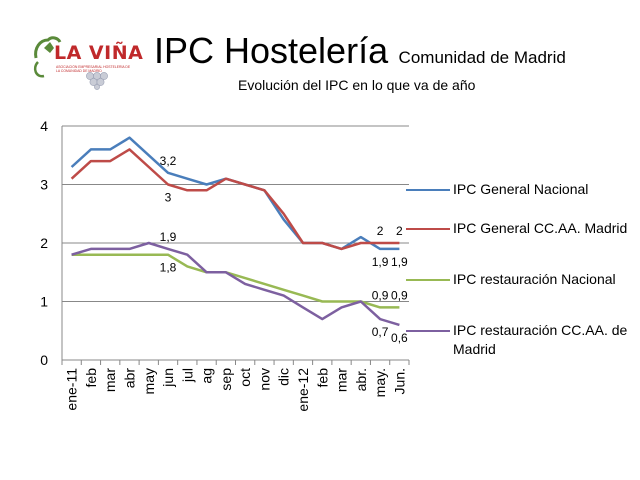  Describe the element at coordinates (149, 381) in the screenshot. I see `x-tick-label: may` at that location.